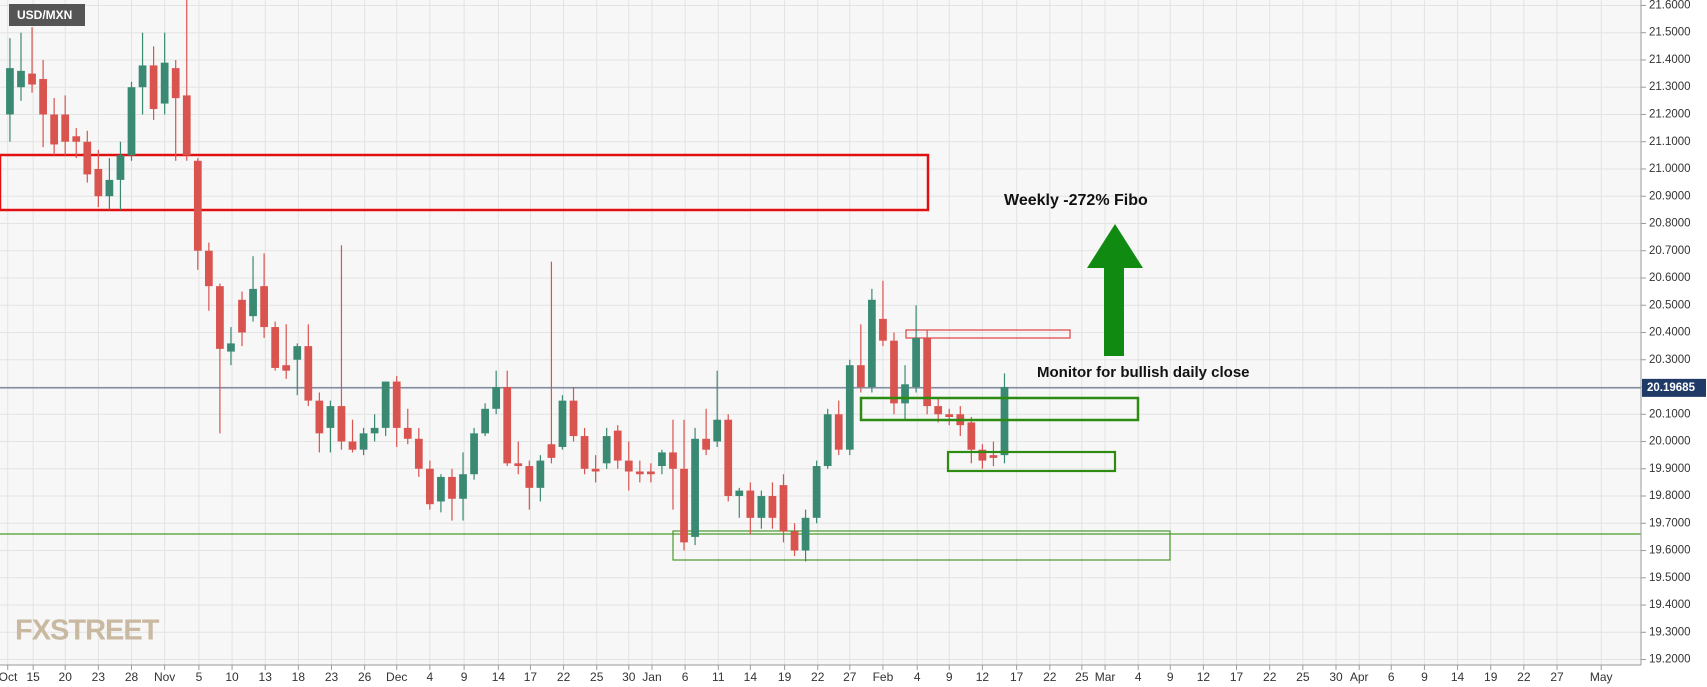 The image size is (1707, 687). What do you see at coordinates (232, 677) in the screenshot?
I see `x-tick-label: 10` at bounding box center [232, 677].